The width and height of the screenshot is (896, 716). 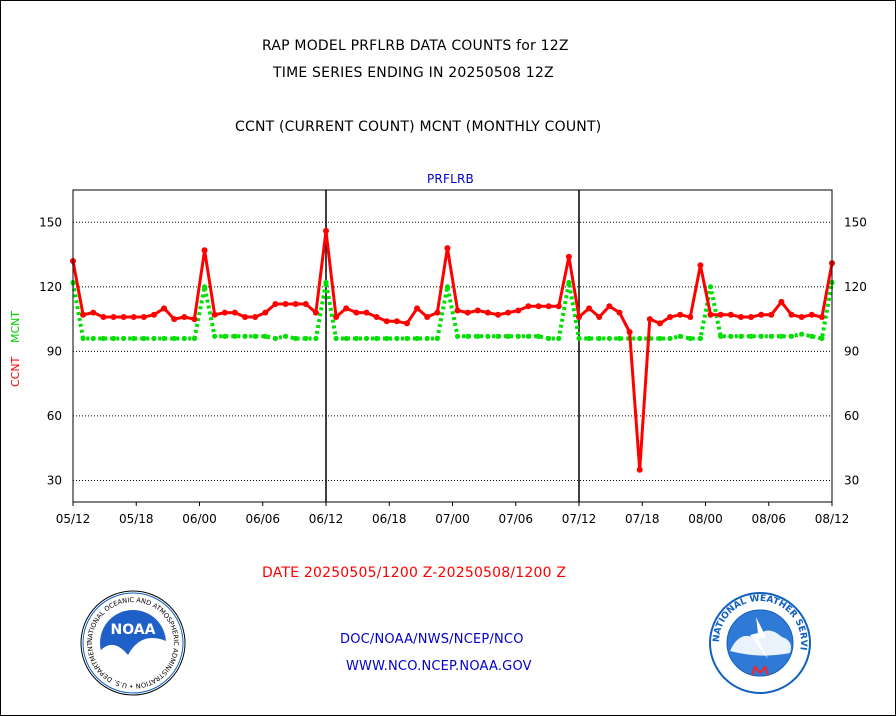 I want to click on y-tick-label-left: 30, so click(x=54, y=480).